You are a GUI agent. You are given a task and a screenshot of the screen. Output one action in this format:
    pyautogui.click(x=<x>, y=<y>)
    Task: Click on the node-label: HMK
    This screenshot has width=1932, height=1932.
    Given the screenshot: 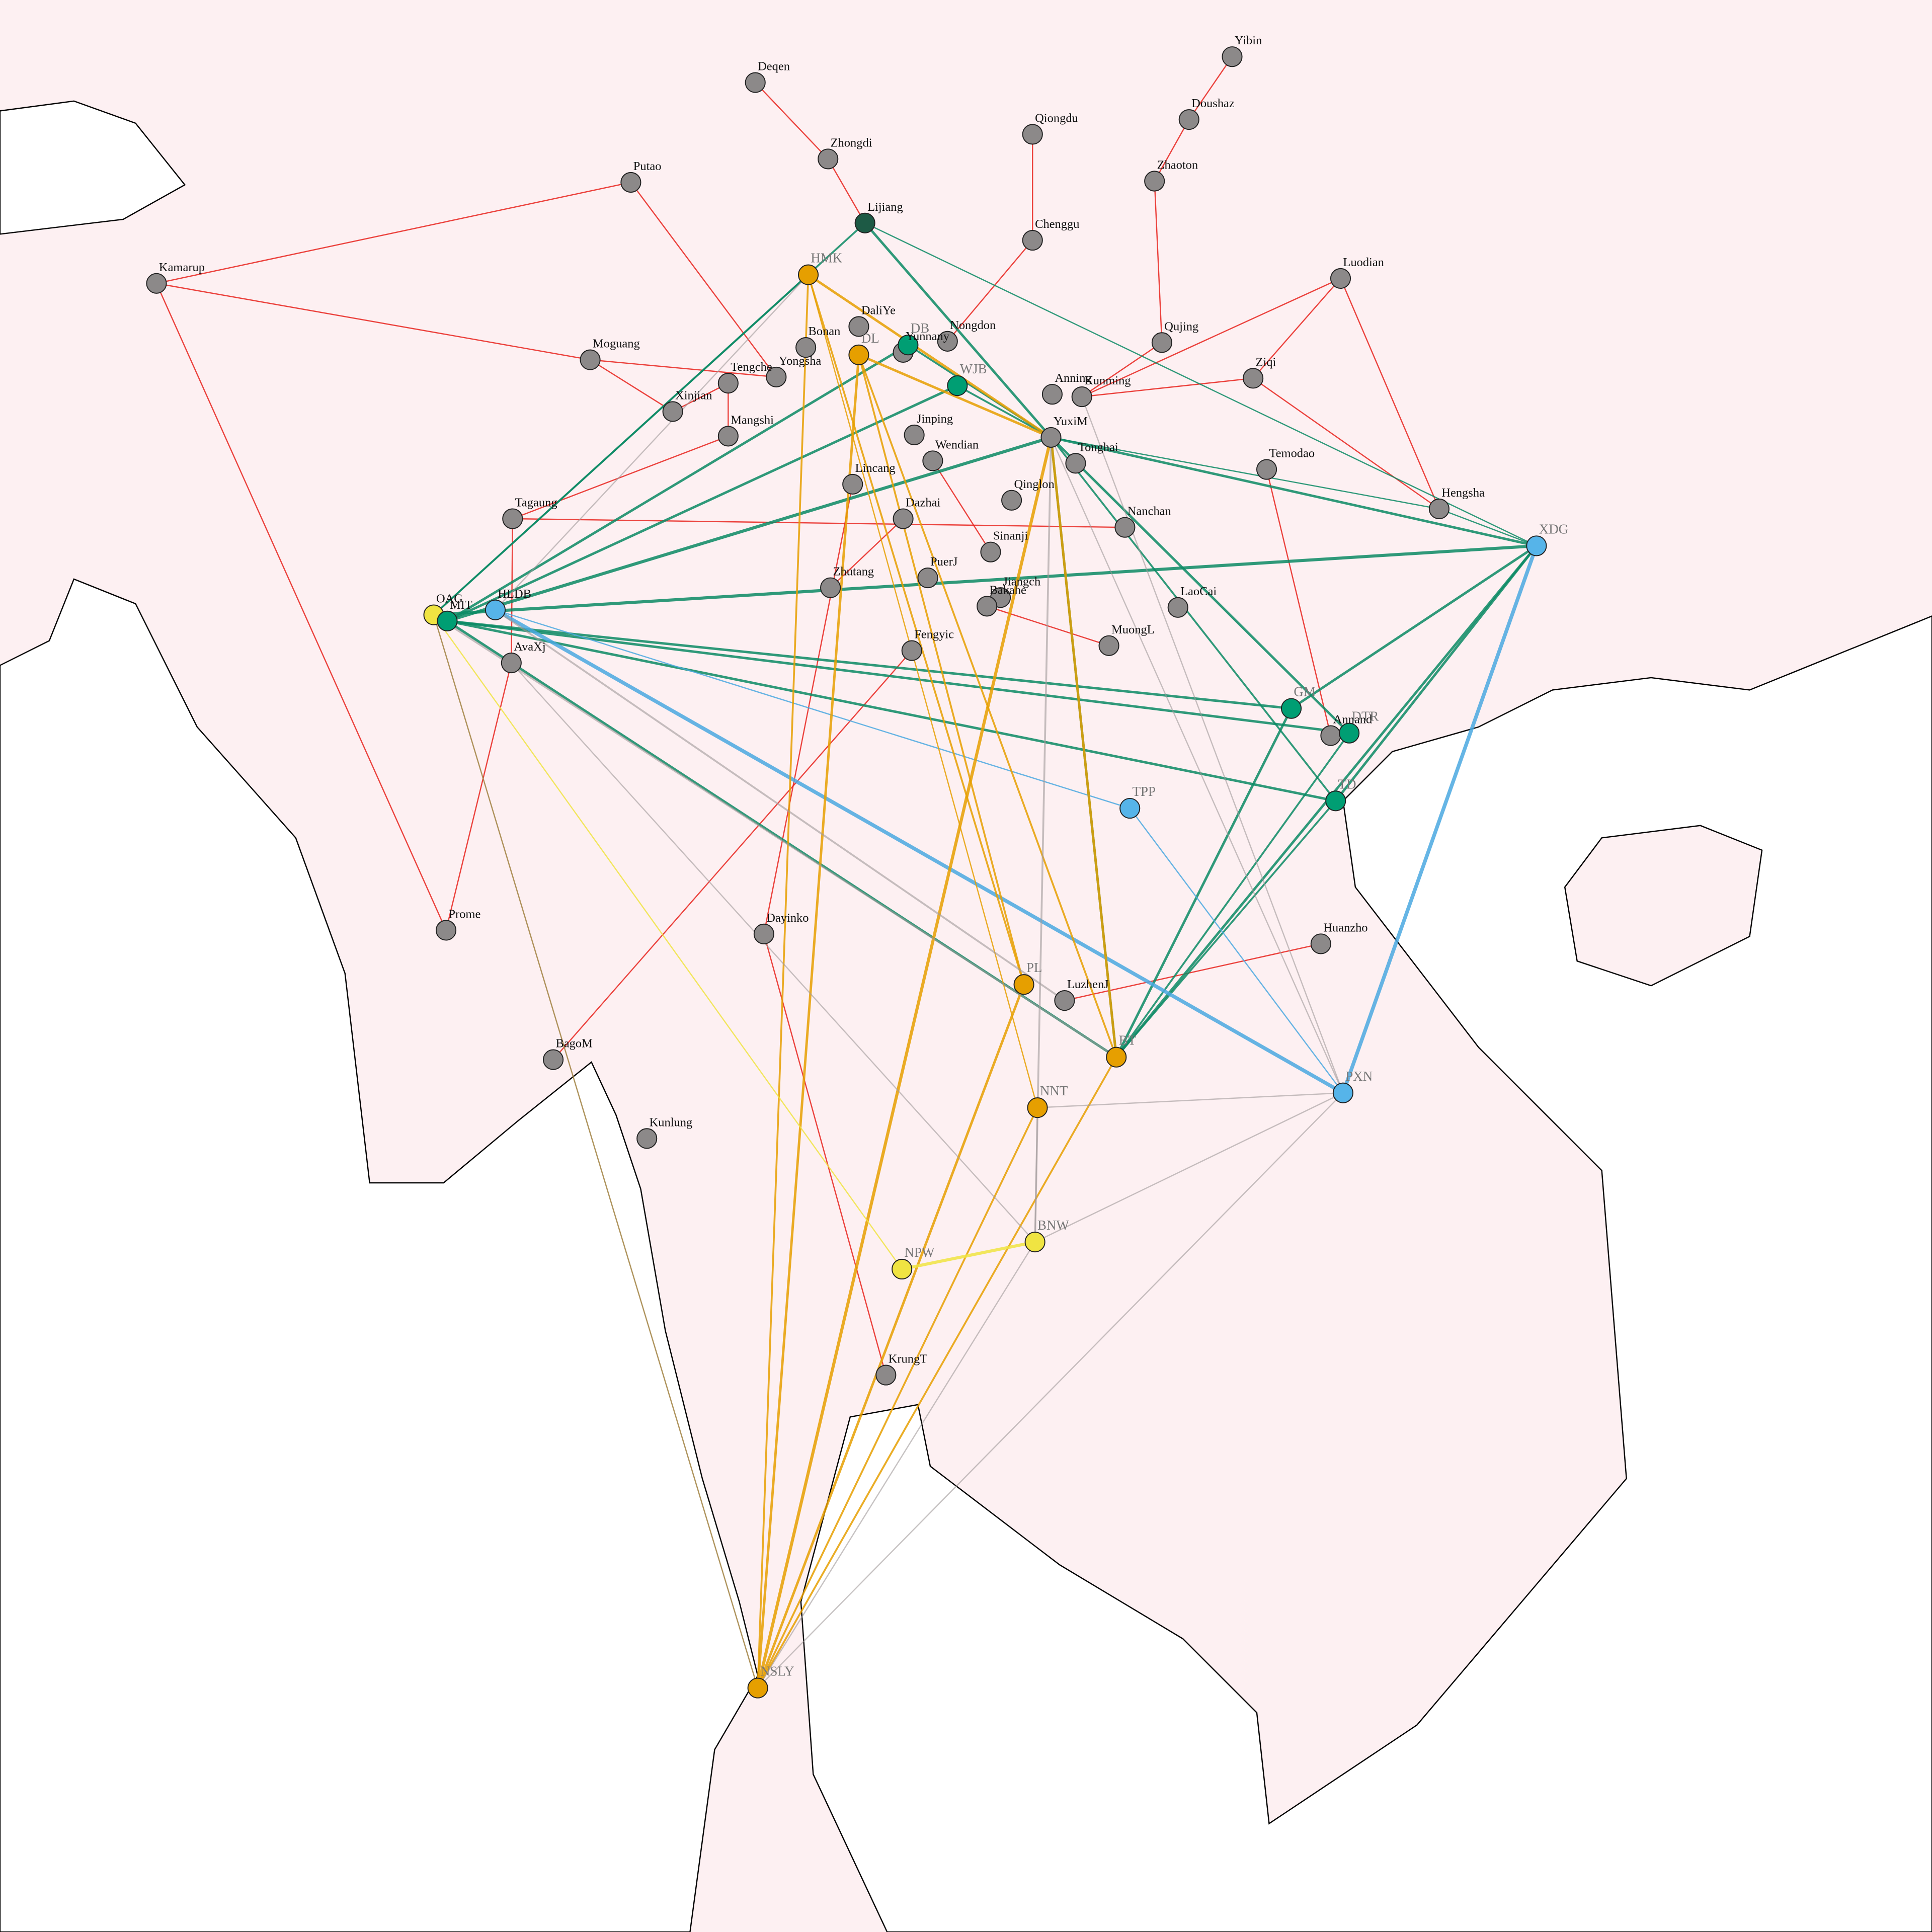 What is the action you would take?
    pyautogui.click(x=826, y=259)
    